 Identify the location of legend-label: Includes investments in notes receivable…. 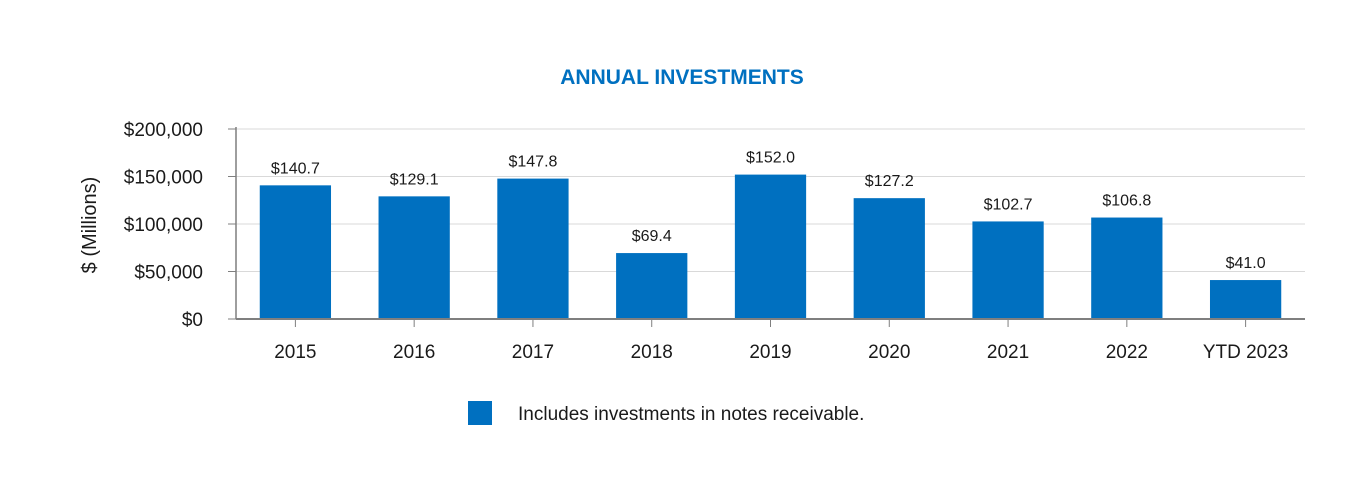
(691, 414).